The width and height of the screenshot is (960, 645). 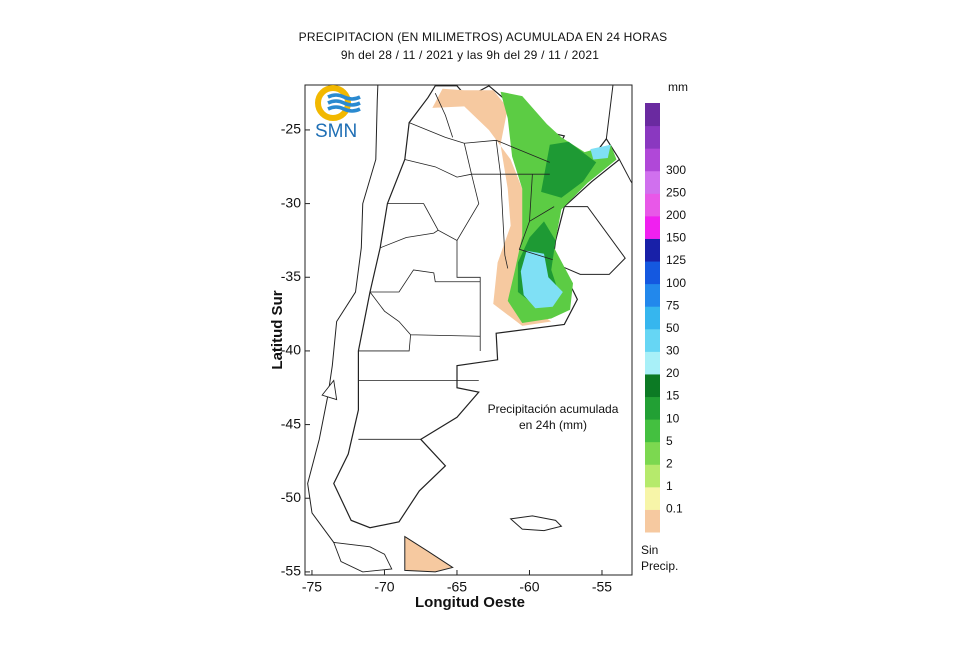 I want to click on legend-label: 150, so click(x=676, y=238).